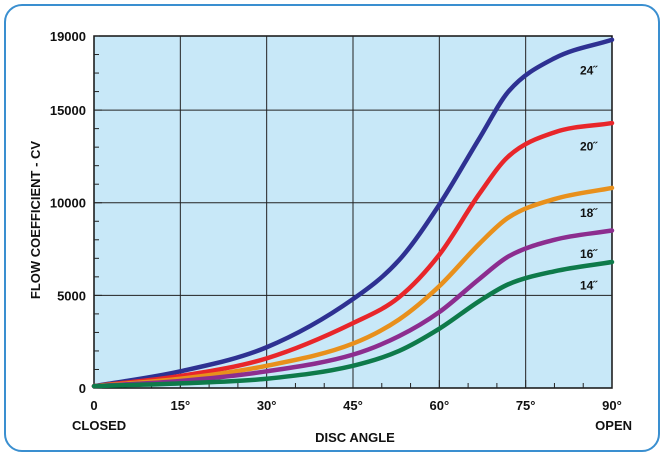  Describe the element at coordinates (613, 425) in the screenshot. I see `x-axis-open-label: OPEN` at that location.